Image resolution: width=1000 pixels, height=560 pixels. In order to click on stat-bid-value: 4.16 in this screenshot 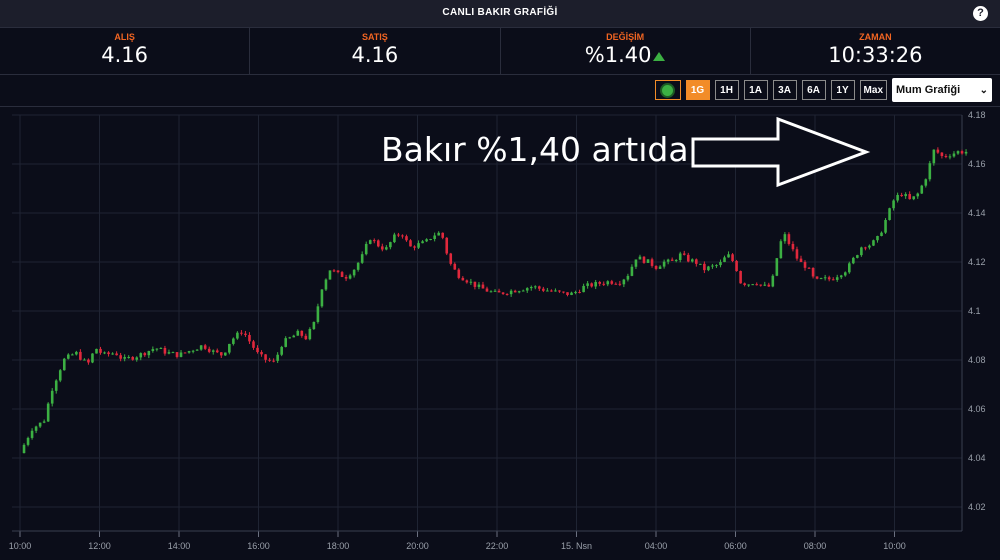, I will do `click(124, 55)`.